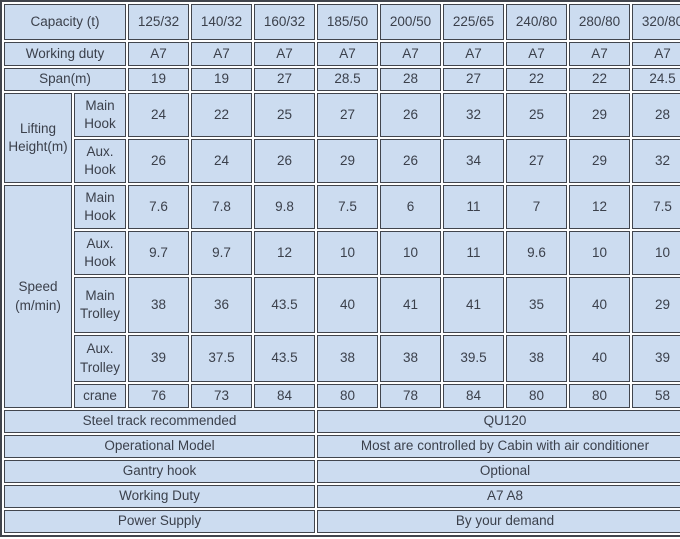  I want to click on span-row: Span(m) 19 19 27 28.5 28 27 22 22 24.5, so click(342, 79).